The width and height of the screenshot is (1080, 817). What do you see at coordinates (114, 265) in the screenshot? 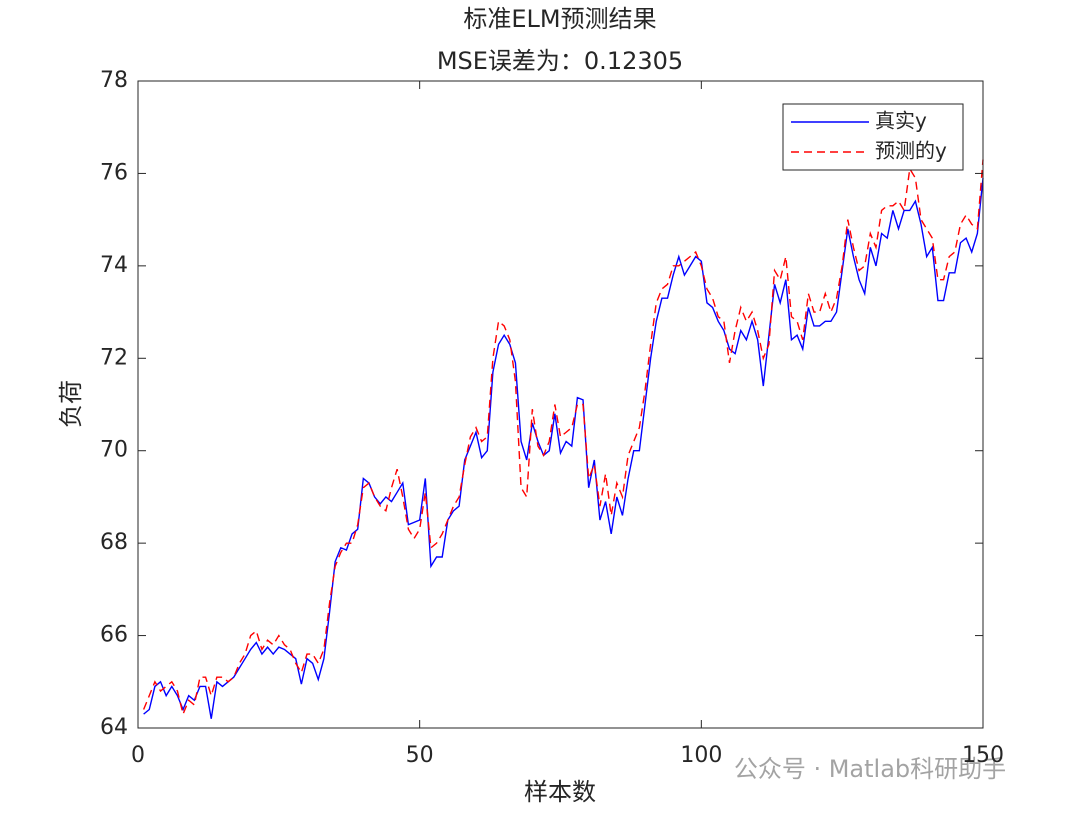
I see `y-tick-label: 74` at bounding box center [114, 265].